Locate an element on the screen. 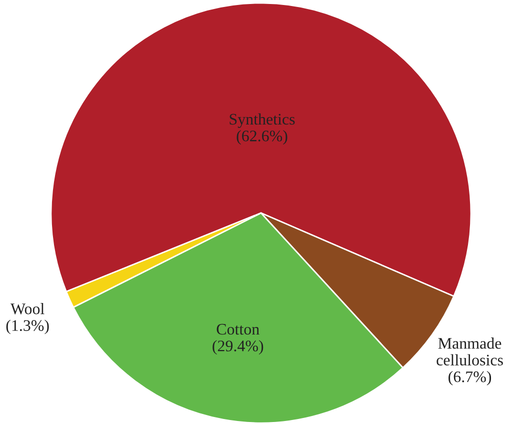  data-label: (62.6%) is located at coordinates (262, 137).